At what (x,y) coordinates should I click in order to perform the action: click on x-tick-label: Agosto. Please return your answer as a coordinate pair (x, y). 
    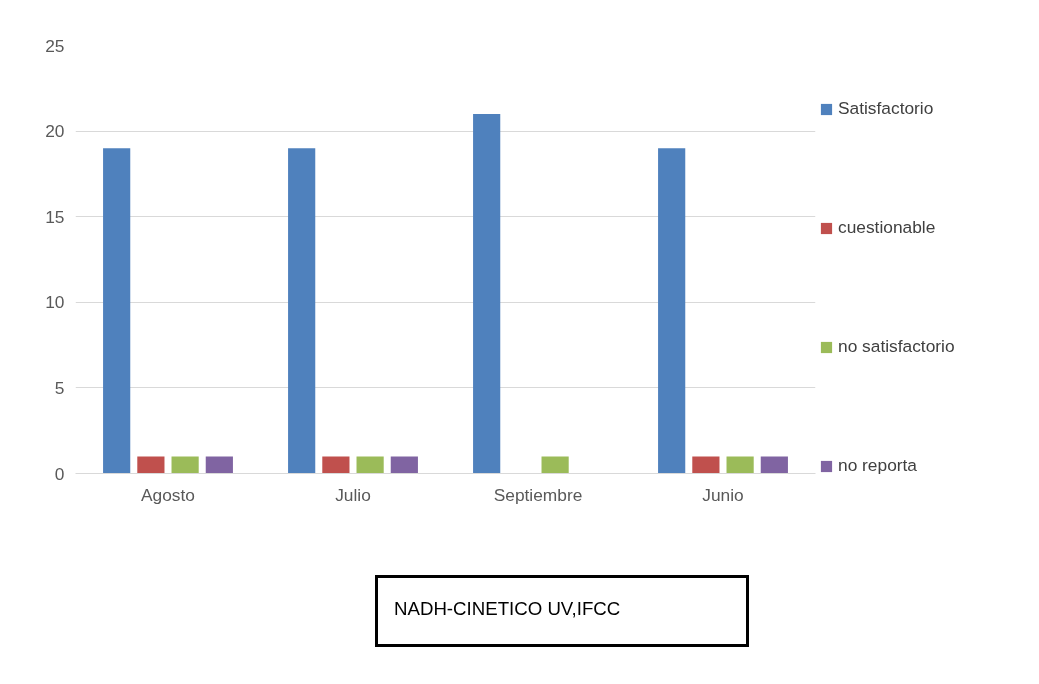
    Looking at the image, I should click on (168, 494).